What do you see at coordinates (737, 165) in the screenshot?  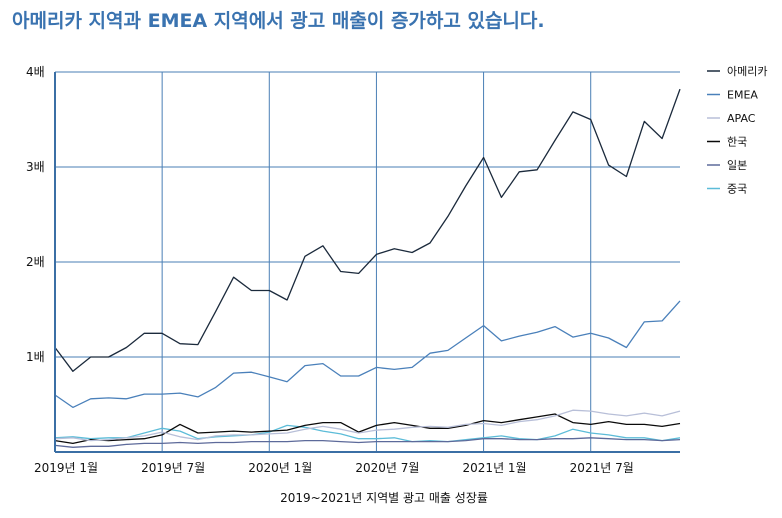 I see `legend-label: 일본` at bounding box center [737, 165].